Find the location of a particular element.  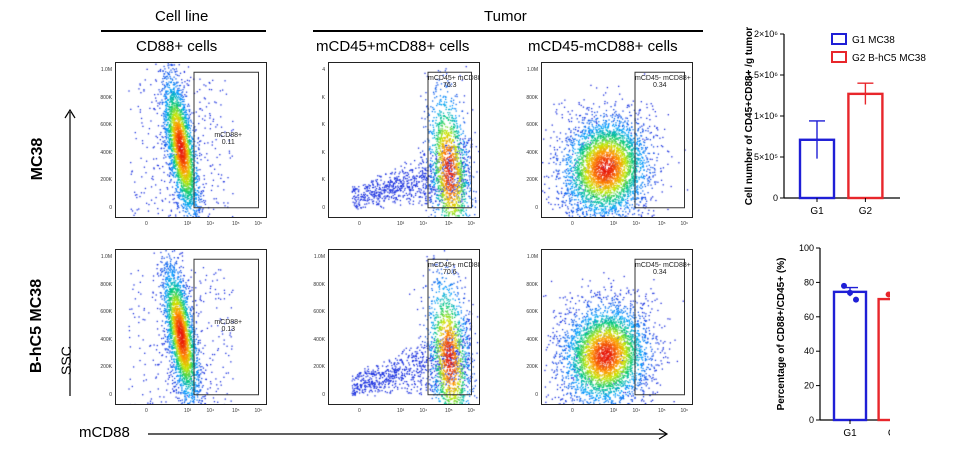

mcd88-axis-label: mCD88 is located at coordinates (104, 432).